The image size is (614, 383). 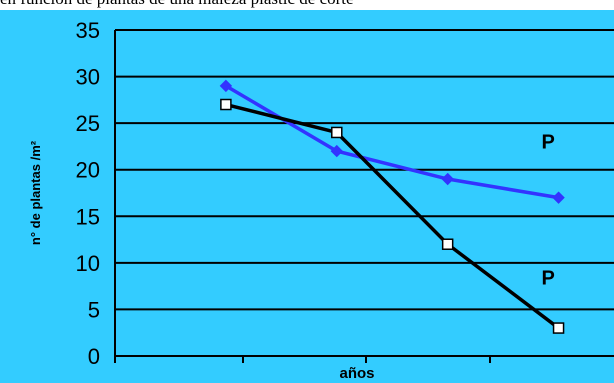 I want to click on y-tick-label: 15, so click(x=88, y=216).